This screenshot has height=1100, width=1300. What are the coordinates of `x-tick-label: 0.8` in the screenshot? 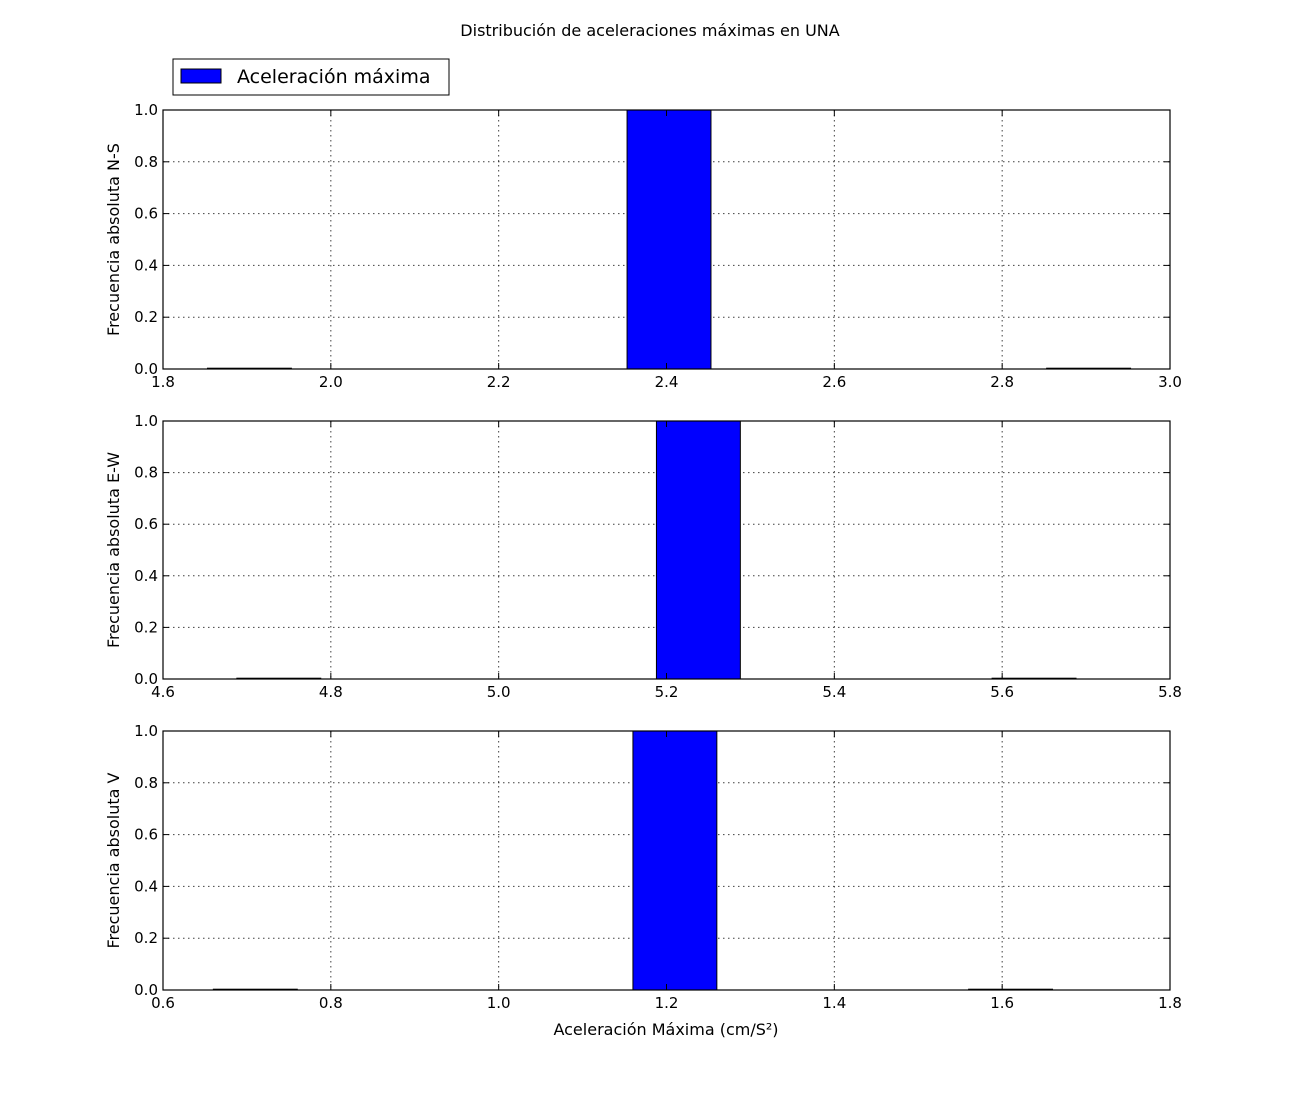 It's located at (331, 1003).